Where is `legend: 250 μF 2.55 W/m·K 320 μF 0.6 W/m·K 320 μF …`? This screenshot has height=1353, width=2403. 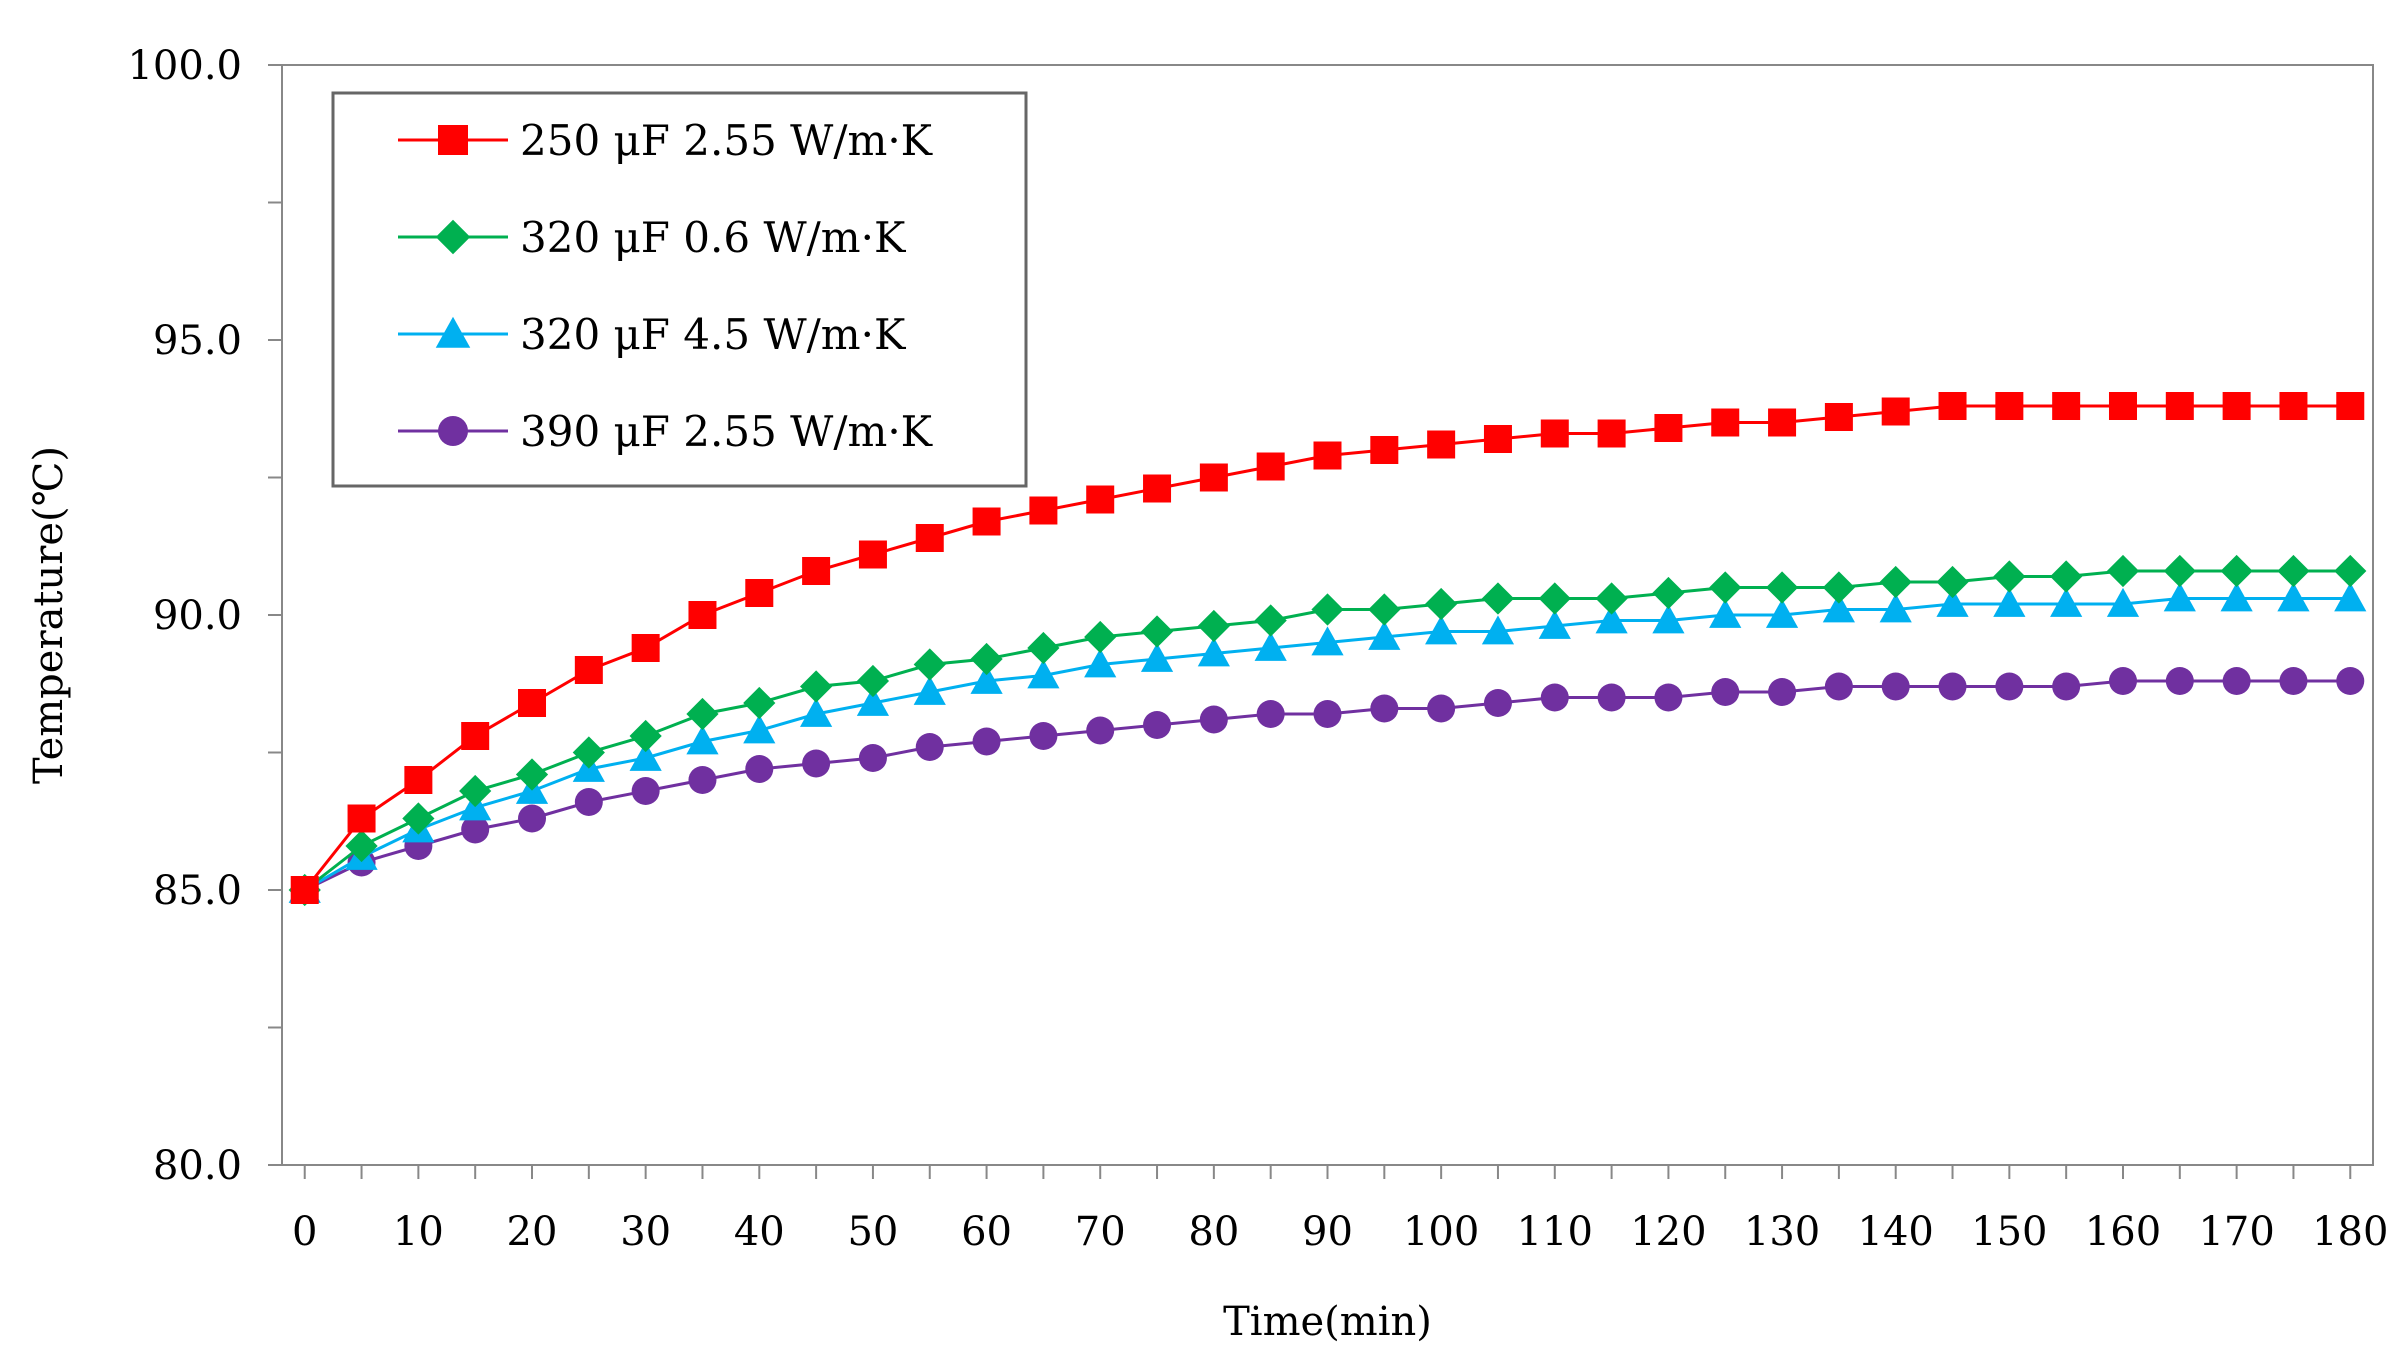 legend: 250 μF 2.55 W/m·K 320 μF 0.6 W/m·K 320 μF … is located at coordinates (679, 289).